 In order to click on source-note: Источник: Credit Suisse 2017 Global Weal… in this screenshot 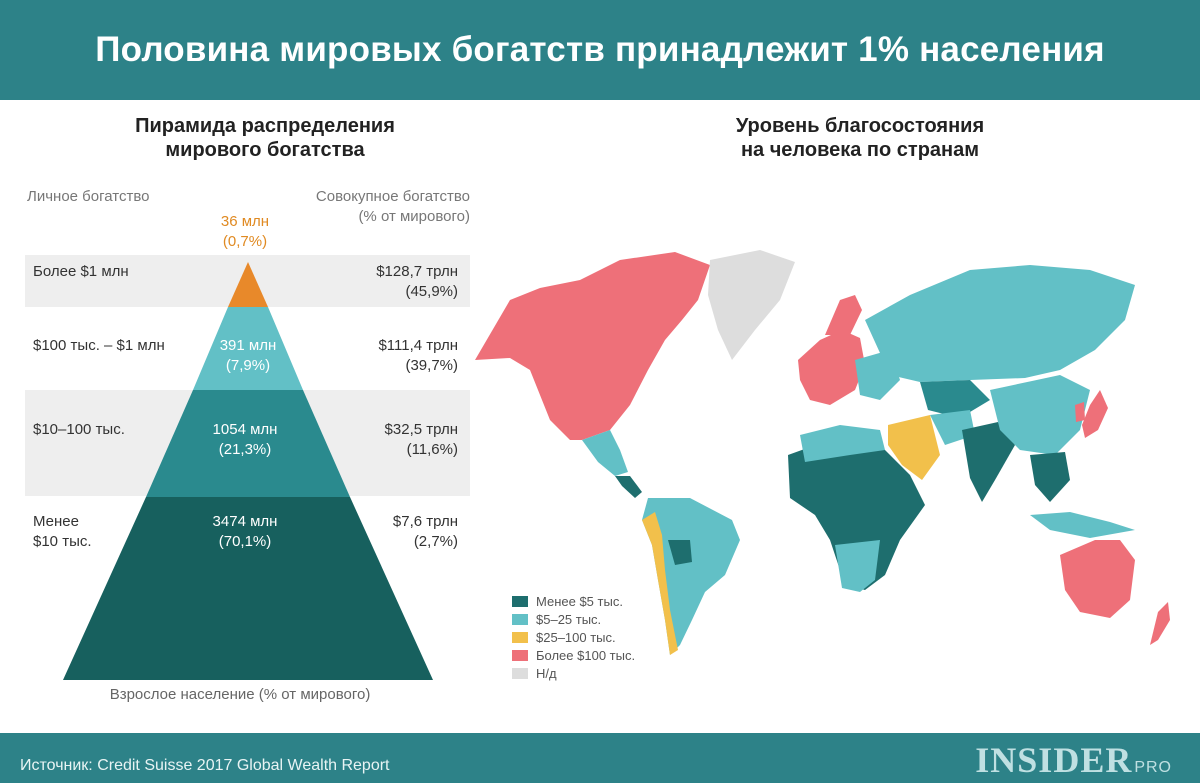, I will do `click(205, 765)`.